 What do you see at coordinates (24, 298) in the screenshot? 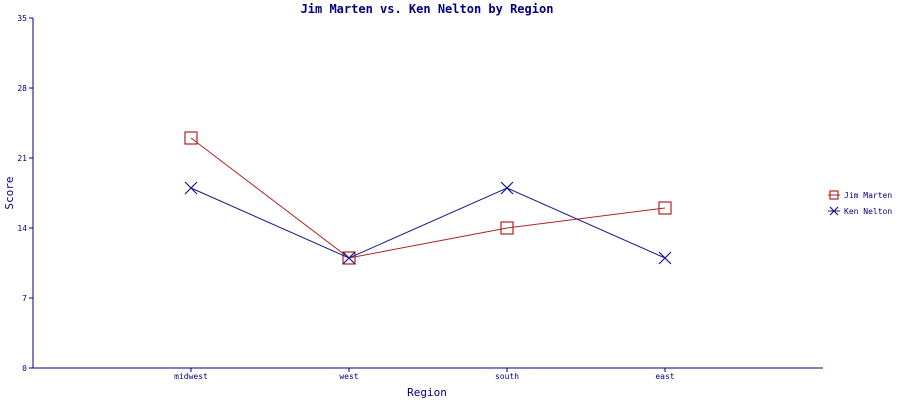
I see `y-tick-label: 7` at bounding box center [24, 298].